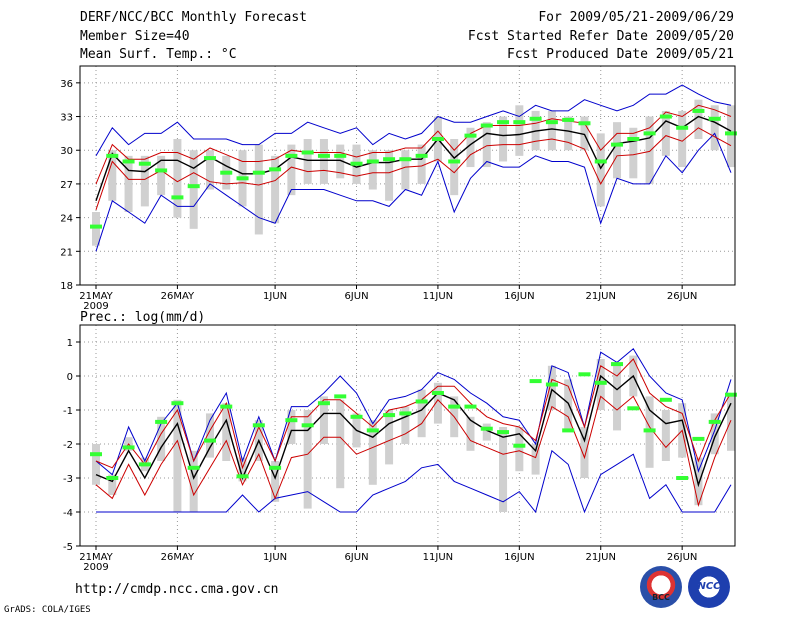 The image size is (800, 618). Describe the element at coordinates (66, 84) in the screenshot. I see `temp-ytick-label: 36` at that location.